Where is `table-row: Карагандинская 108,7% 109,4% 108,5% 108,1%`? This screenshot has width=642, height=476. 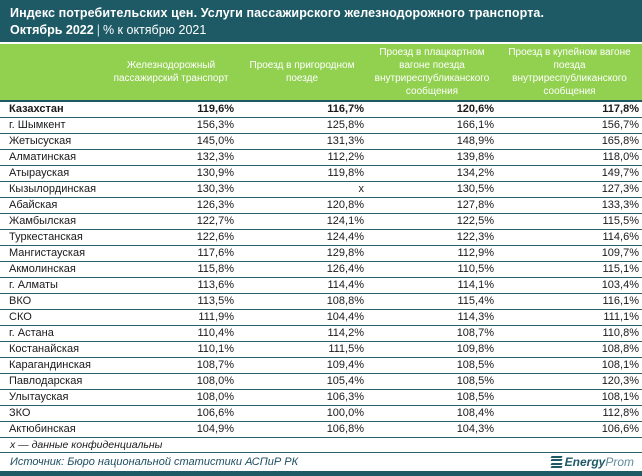
table-row: Карагандинская 108,7% 109,4% 108,5% 108,1% is located at coordinates (321, 365).